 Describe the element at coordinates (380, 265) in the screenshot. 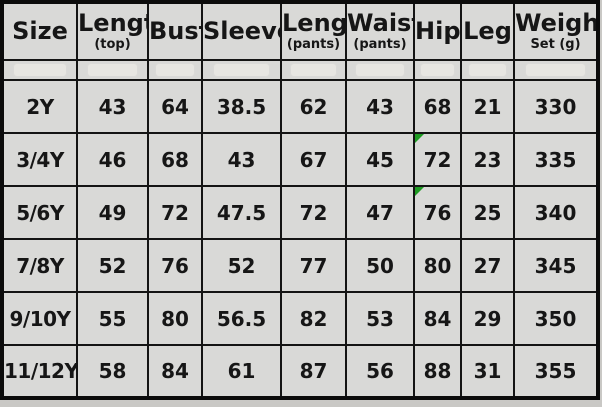

I see `waist-pants-value: 50` at that location.